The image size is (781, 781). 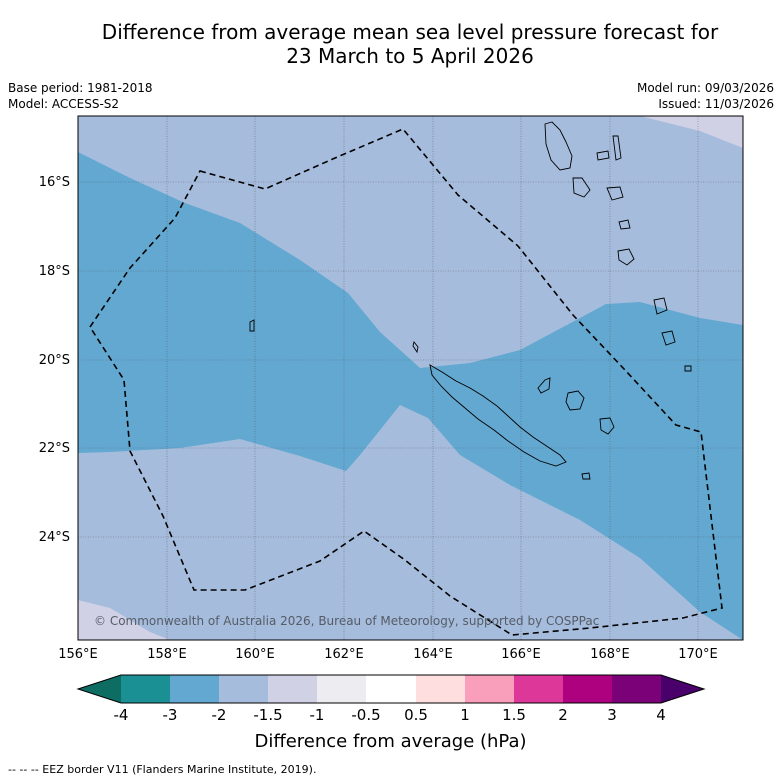 What do you see at coordinates (54, 448) in the screenshot?
I see `lat-label: 22°S` at bounding box center [54, 448].